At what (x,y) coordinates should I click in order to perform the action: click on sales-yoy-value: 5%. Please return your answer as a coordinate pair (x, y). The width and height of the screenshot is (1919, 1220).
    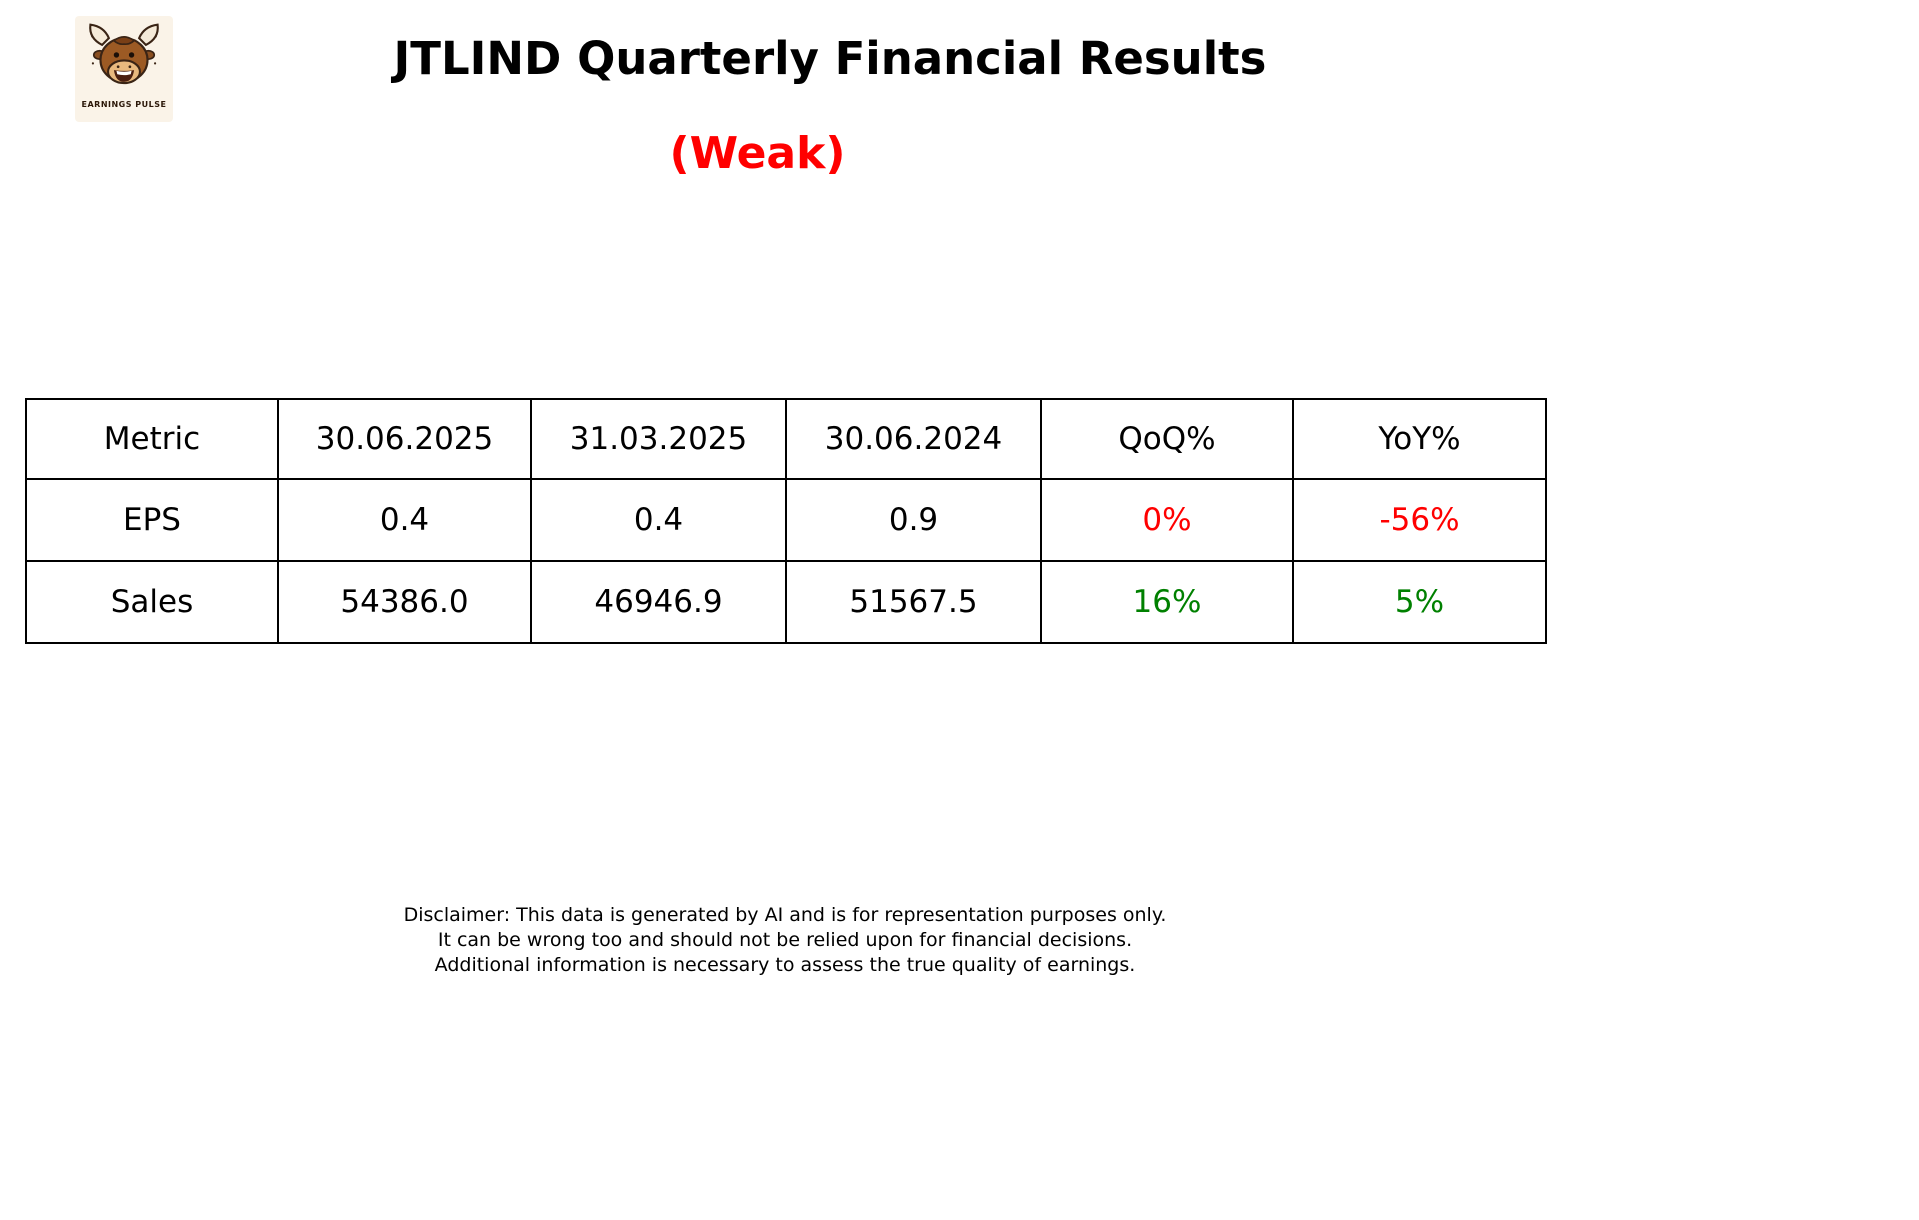
    Looking at the image, I should click on (1419, 602).